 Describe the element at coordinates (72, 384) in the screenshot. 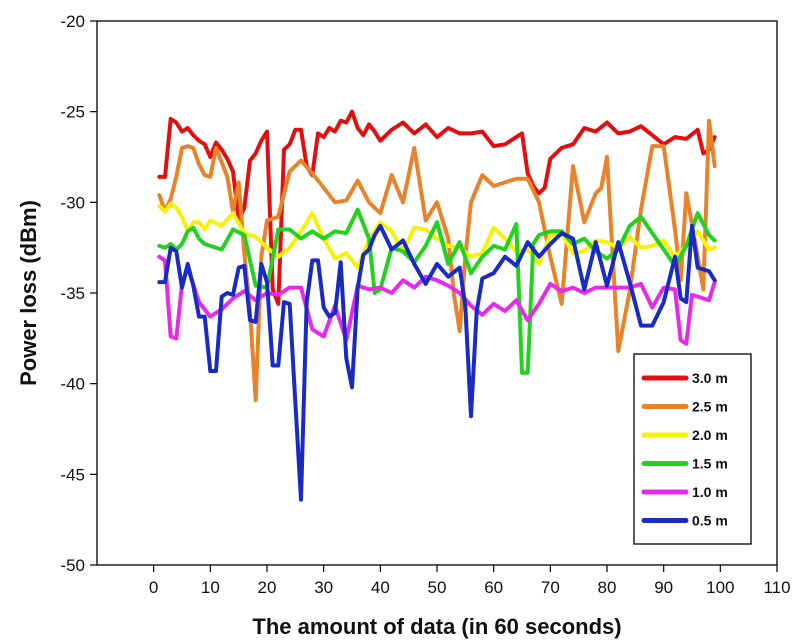

I see `y-tick-label: -40` at that location.